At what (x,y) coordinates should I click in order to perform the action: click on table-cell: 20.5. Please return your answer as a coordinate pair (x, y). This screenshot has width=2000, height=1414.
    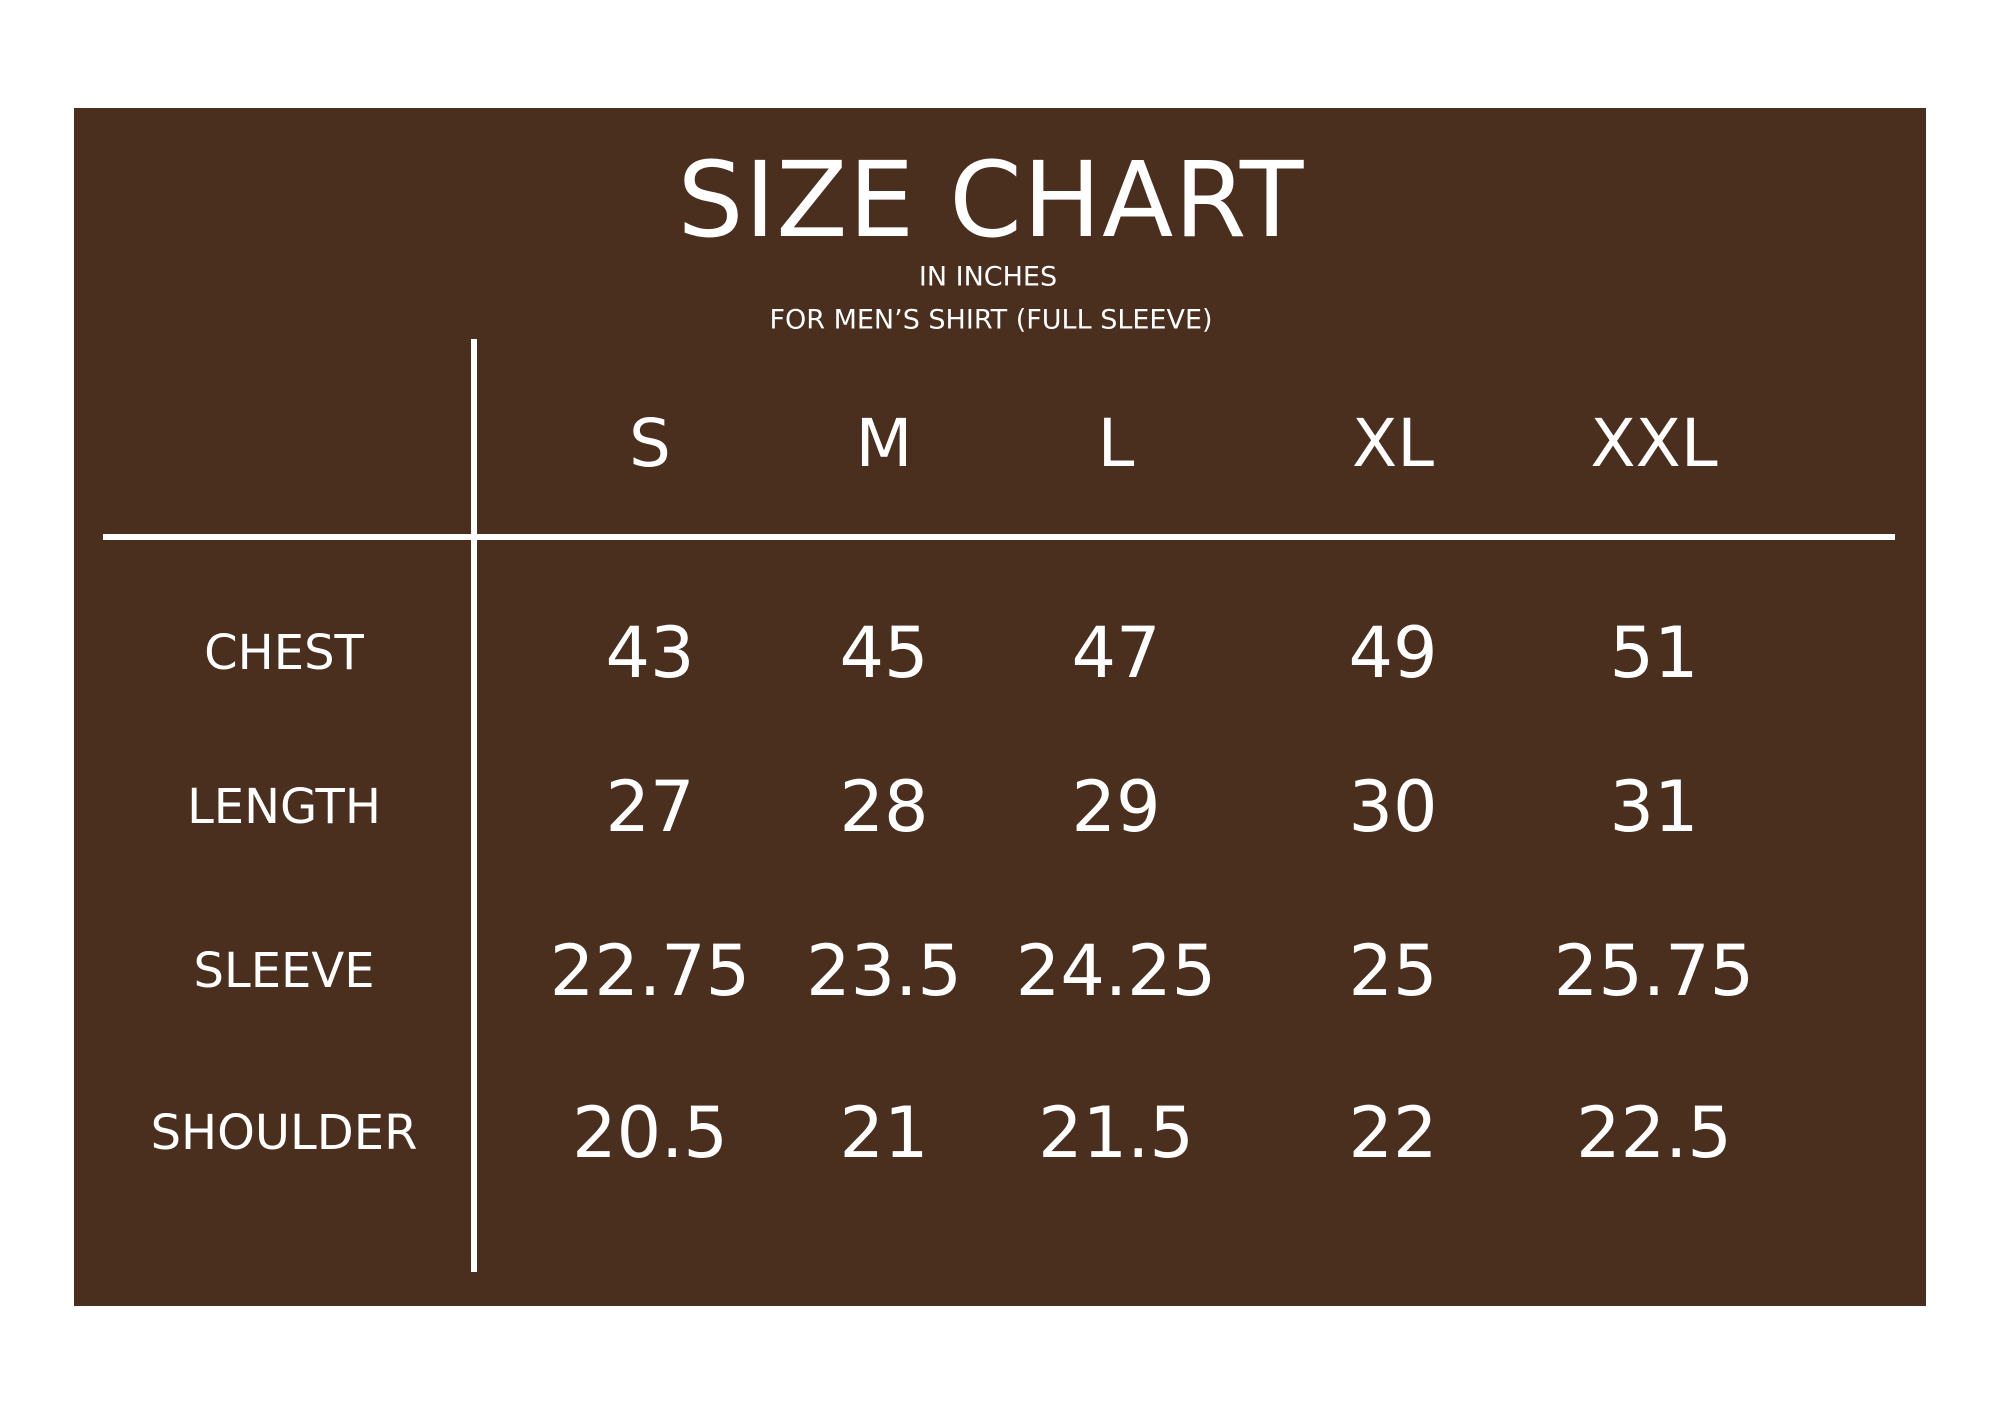
    Looking at the image, I should click on (650, 1133).